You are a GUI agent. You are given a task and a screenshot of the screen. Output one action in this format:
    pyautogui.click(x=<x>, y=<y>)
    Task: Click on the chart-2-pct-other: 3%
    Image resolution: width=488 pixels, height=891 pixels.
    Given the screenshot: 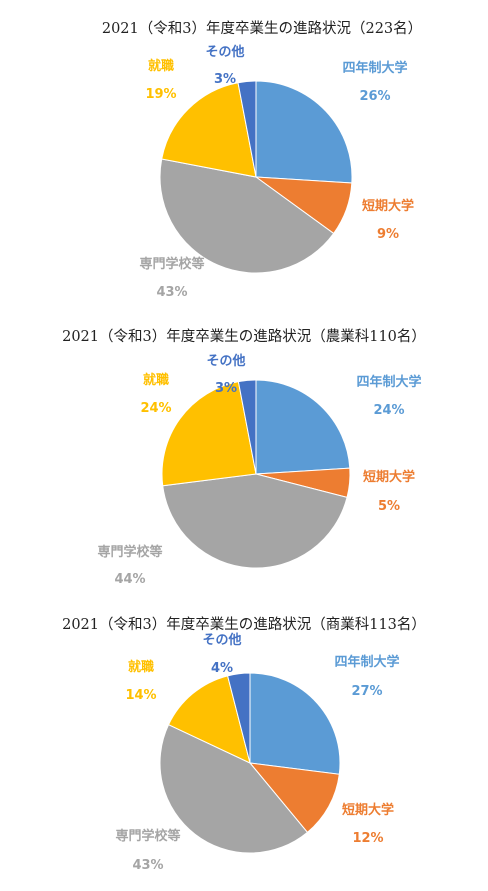 What is the action you would take?
    pyautogui.click(x=226, y=388)
    